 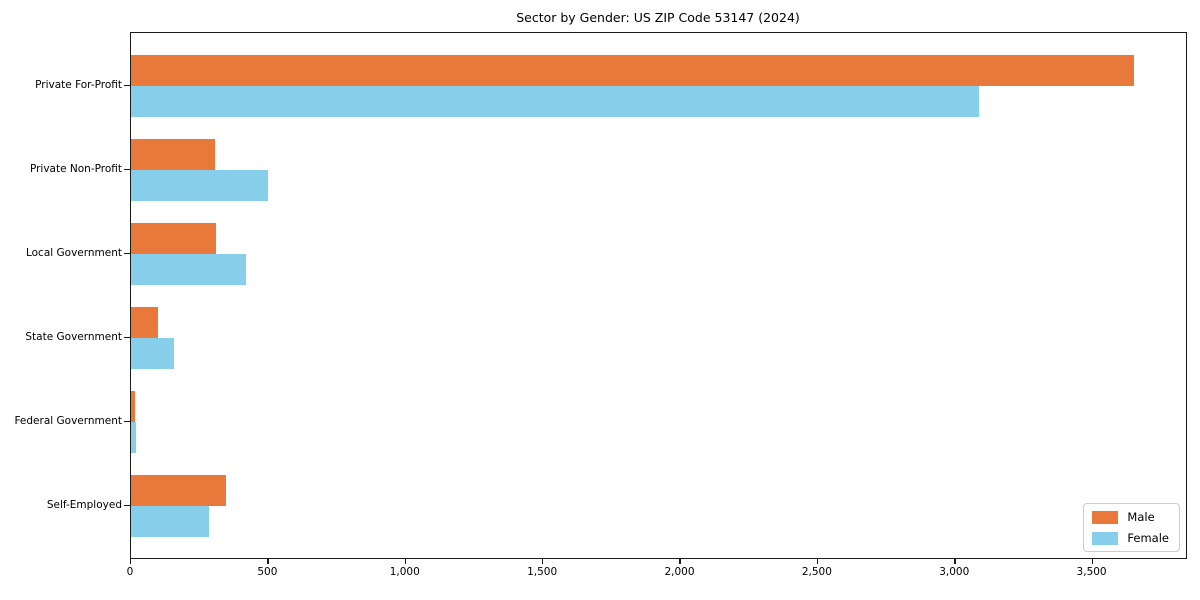 I want to click on bar-male-private-for-profit, so click(x=632, y=70).